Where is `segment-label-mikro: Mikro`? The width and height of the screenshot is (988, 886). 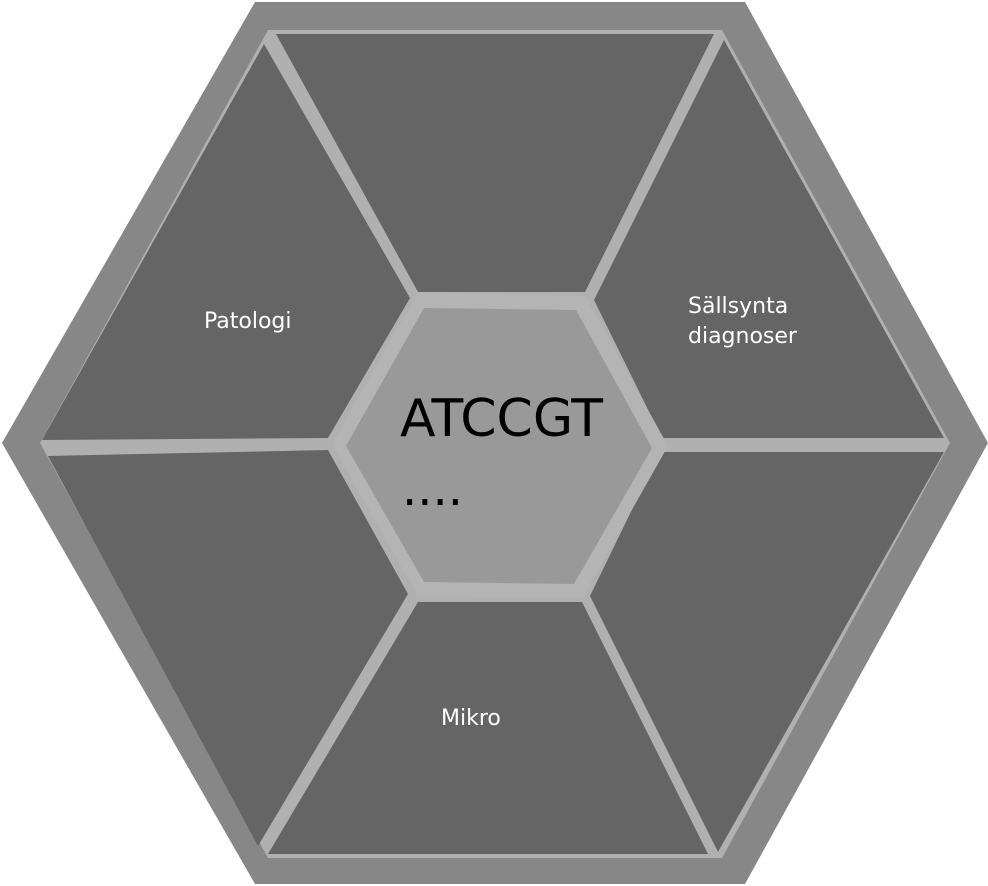 segment-label-mikro: Mikro is located at coordinates (471, 718).